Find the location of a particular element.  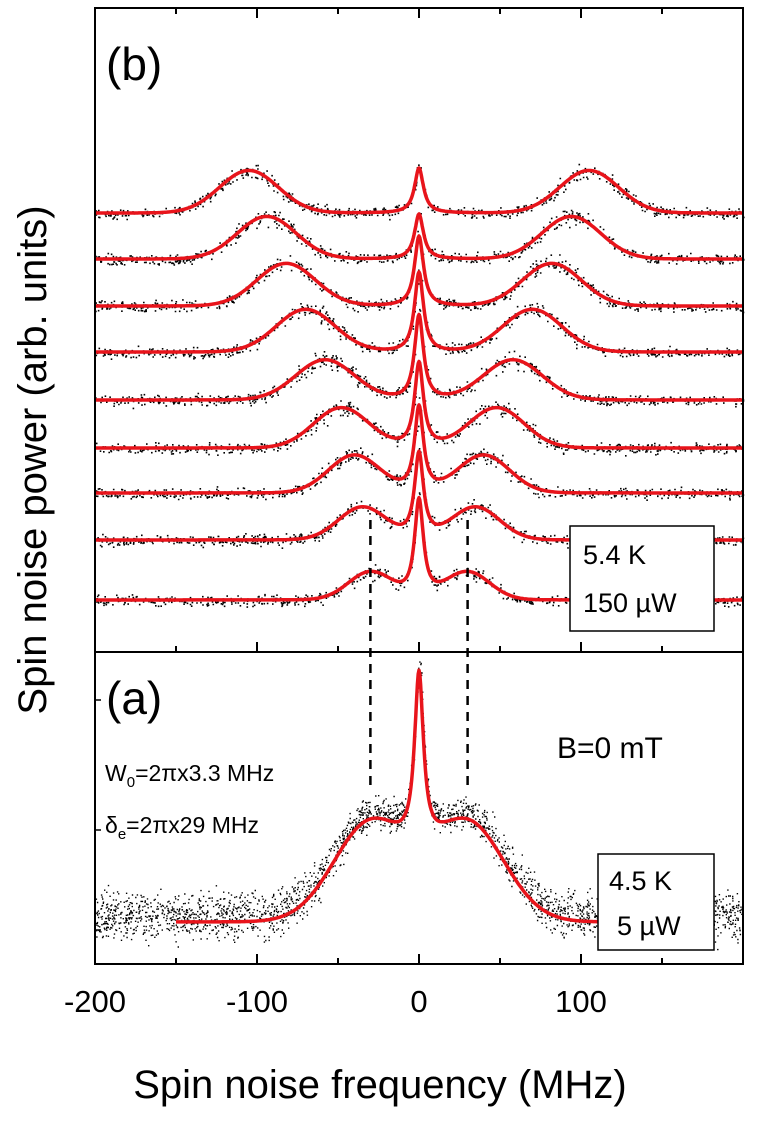

spectrum-7-fit is located at coordinates (419, 271).